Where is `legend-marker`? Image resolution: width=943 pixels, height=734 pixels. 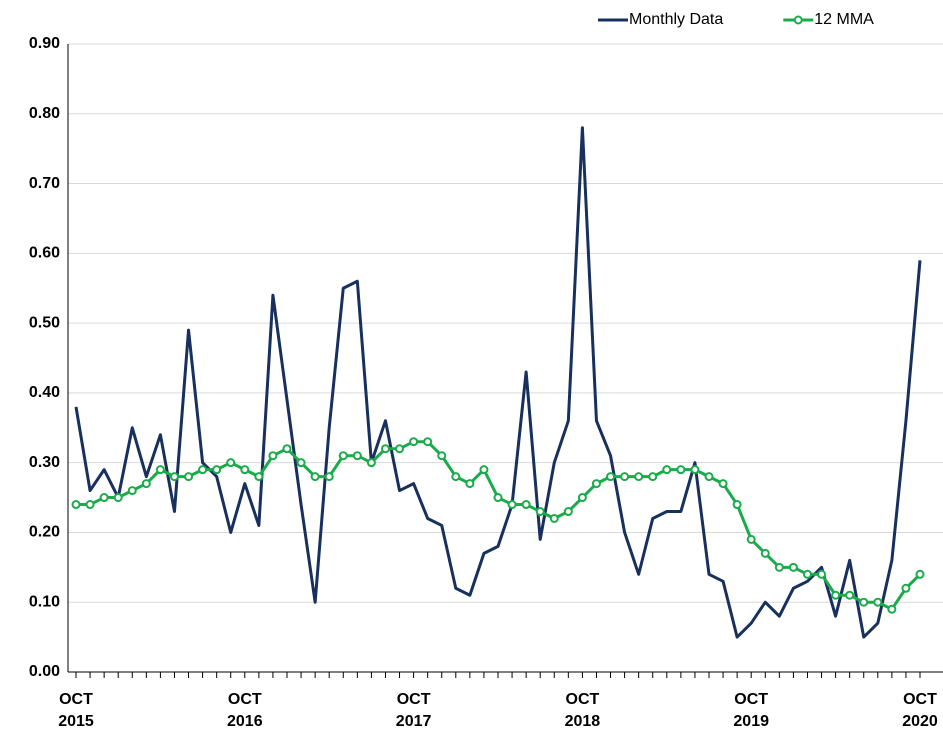
legend-marker is located at coordinates (798, 20).